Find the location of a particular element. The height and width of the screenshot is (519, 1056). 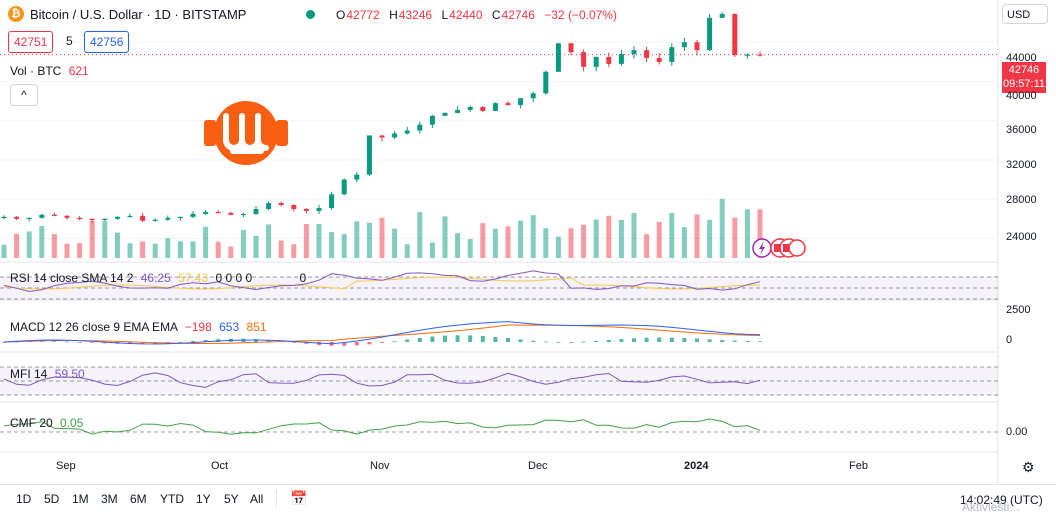

volume-legend: Vol · BTC 621 is located at coordinates (49, 71).